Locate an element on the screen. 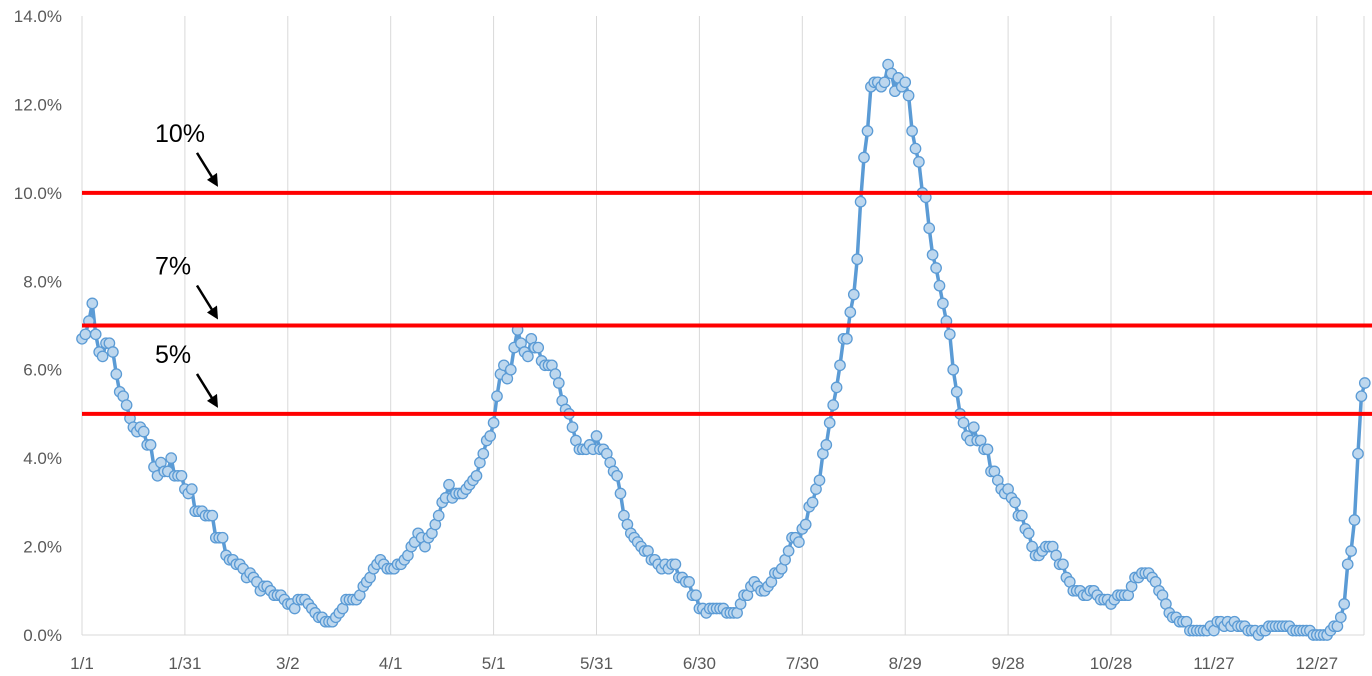 This screenshot has width=1372, height=676. y-tick-label: 14.0% is located at coordinates (38, 16).